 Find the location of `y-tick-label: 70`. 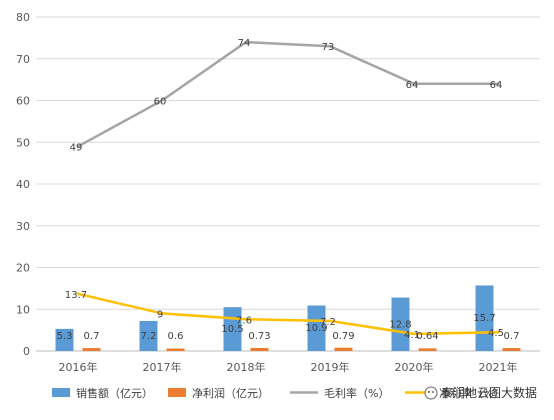

y-tick-label: 70 is located at coordinates (23, 59).